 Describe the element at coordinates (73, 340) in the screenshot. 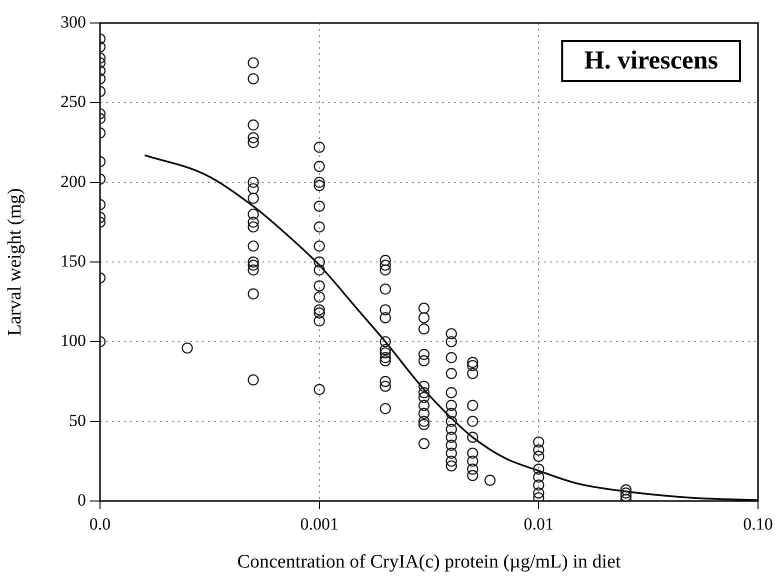

I see `y-tick-label: 100` at that location.